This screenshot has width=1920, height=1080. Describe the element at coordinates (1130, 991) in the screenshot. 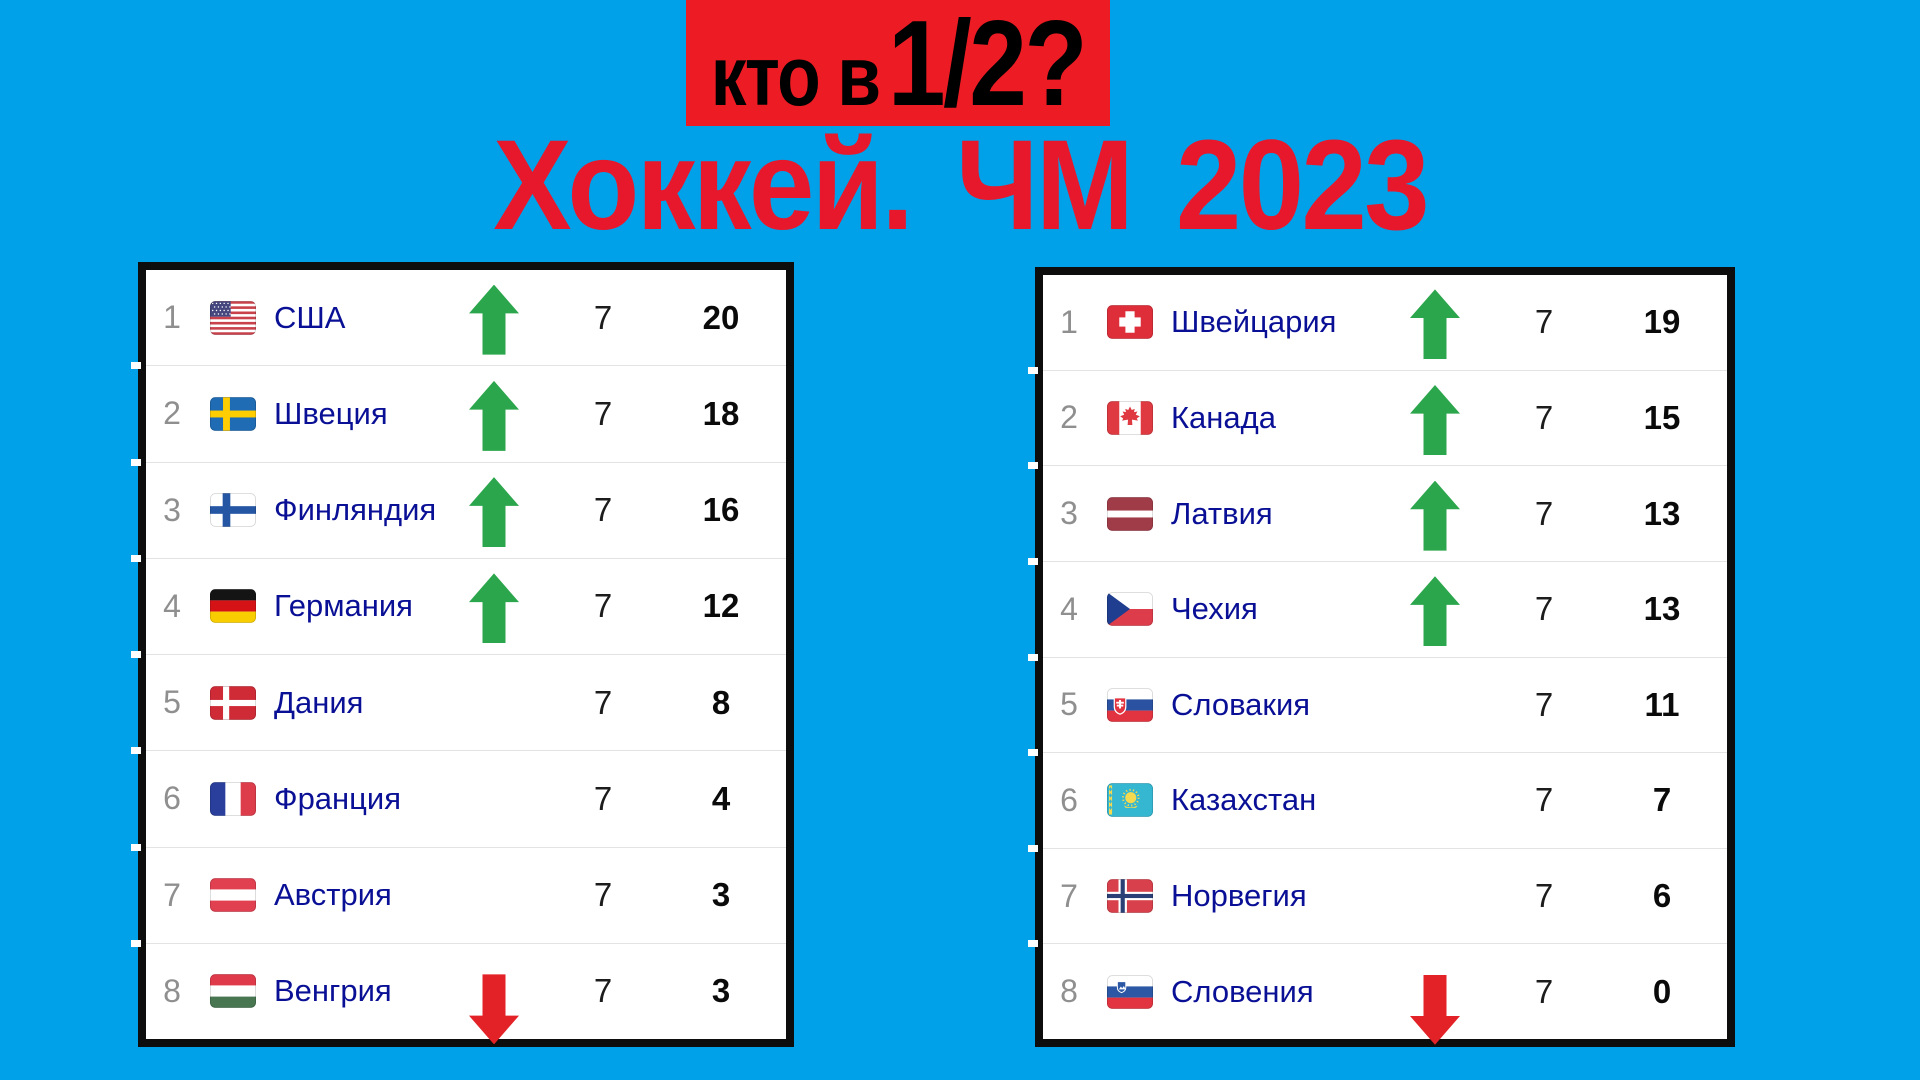

I see `flag-si-icon` at that location.